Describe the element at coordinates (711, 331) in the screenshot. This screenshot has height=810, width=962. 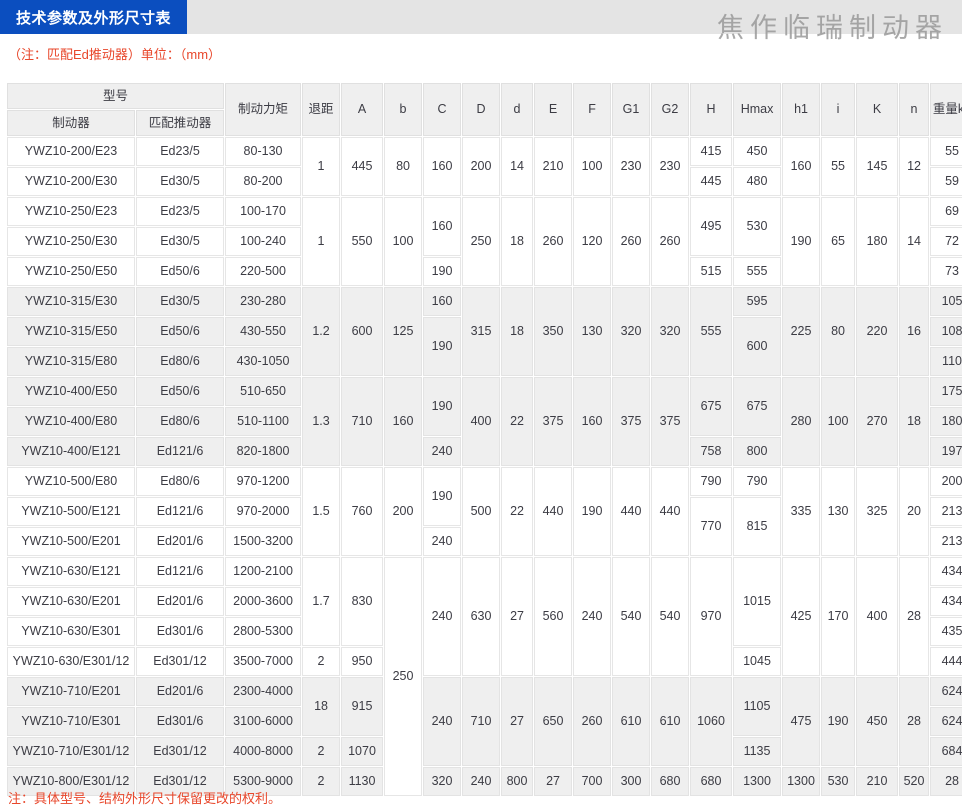
I see `cell-H: 555` at that location.